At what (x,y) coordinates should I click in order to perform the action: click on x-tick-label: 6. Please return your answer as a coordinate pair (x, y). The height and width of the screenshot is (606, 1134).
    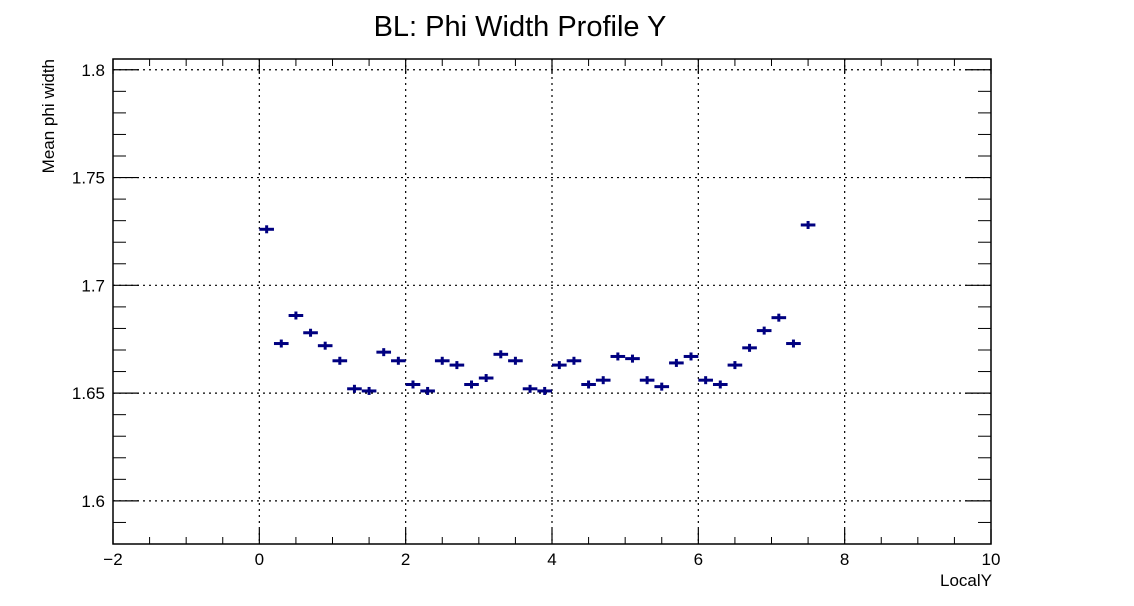
    Looking at the image, I should click on (698, 559).